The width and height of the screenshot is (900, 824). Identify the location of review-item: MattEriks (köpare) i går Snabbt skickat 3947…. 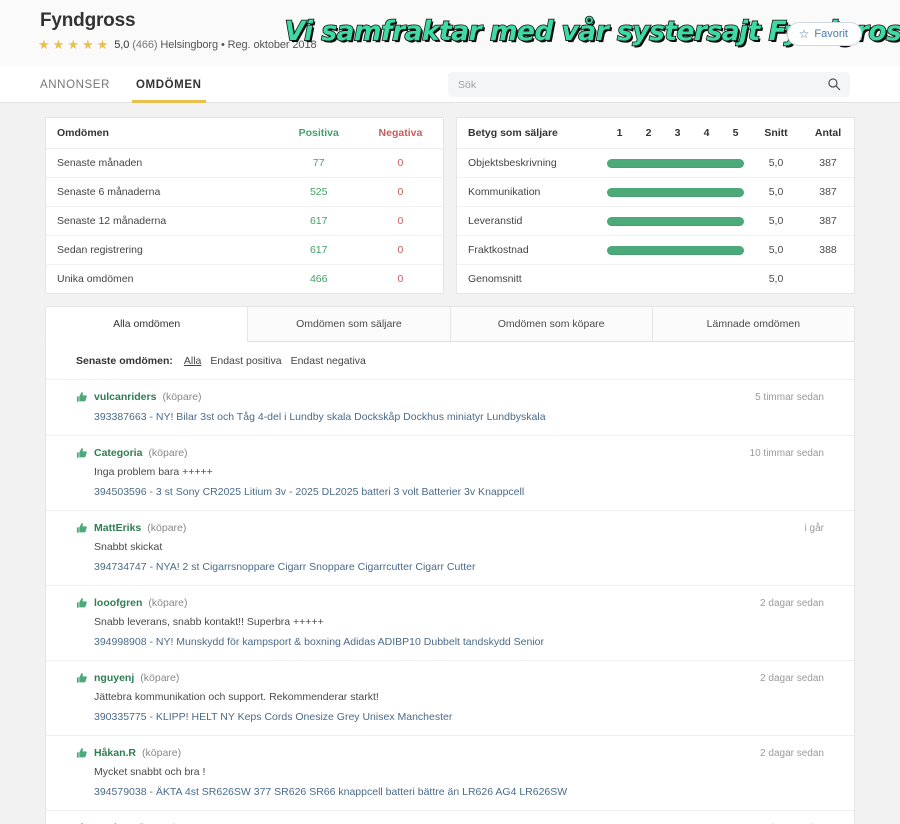
(450, 548).